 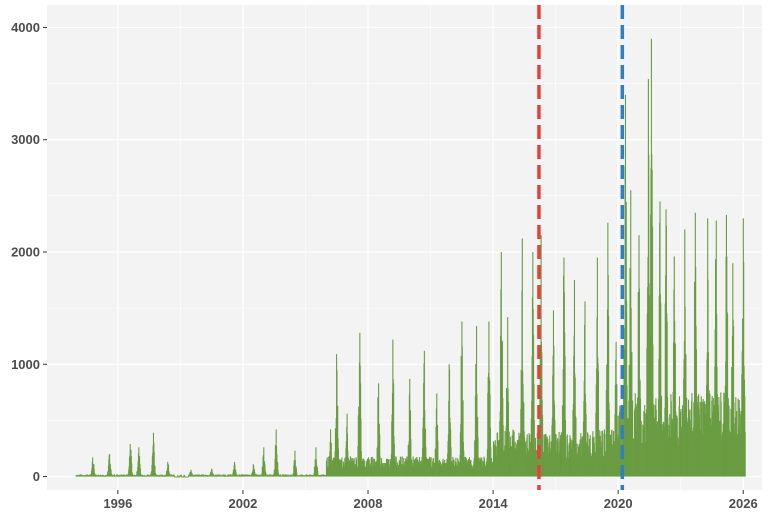 I want to click on reference-lines, so click(x=581, y=247).